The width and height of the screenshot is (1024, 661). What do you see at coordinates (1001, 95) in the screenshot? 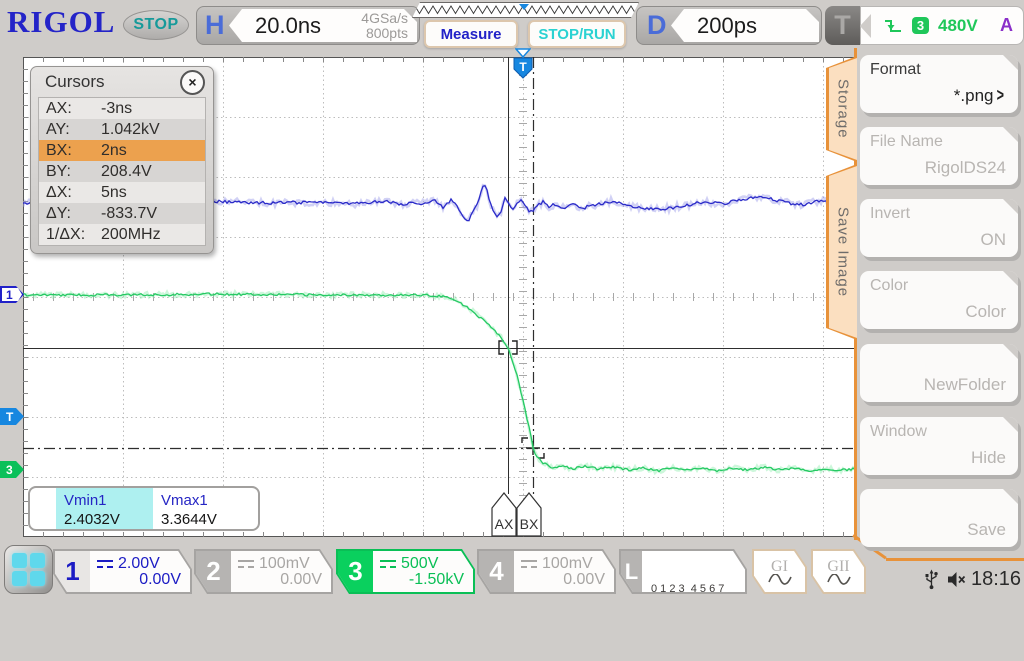
I see `submenu-arrow-icon: >` at bounding box center [1001, 95].